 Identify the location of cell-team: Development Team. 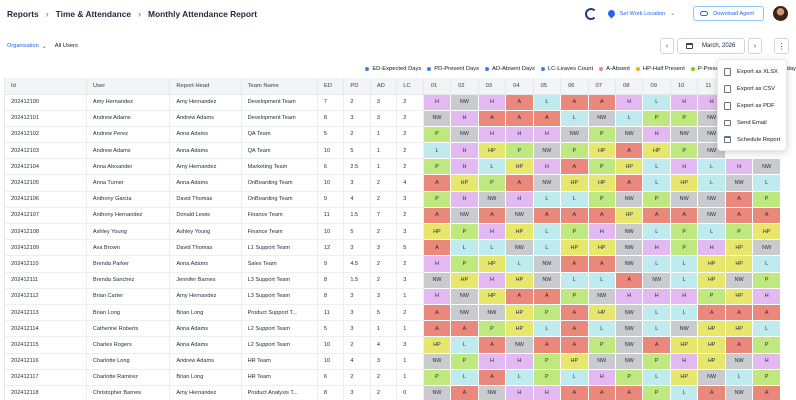
(279, 118).